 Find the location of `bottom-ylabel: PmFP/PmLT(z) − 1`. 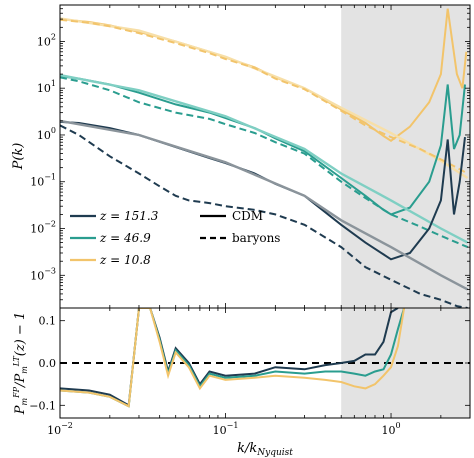

bottom-ylabel: PmFP/PmLT(z) − 1 is located at coordinates (20, 363).